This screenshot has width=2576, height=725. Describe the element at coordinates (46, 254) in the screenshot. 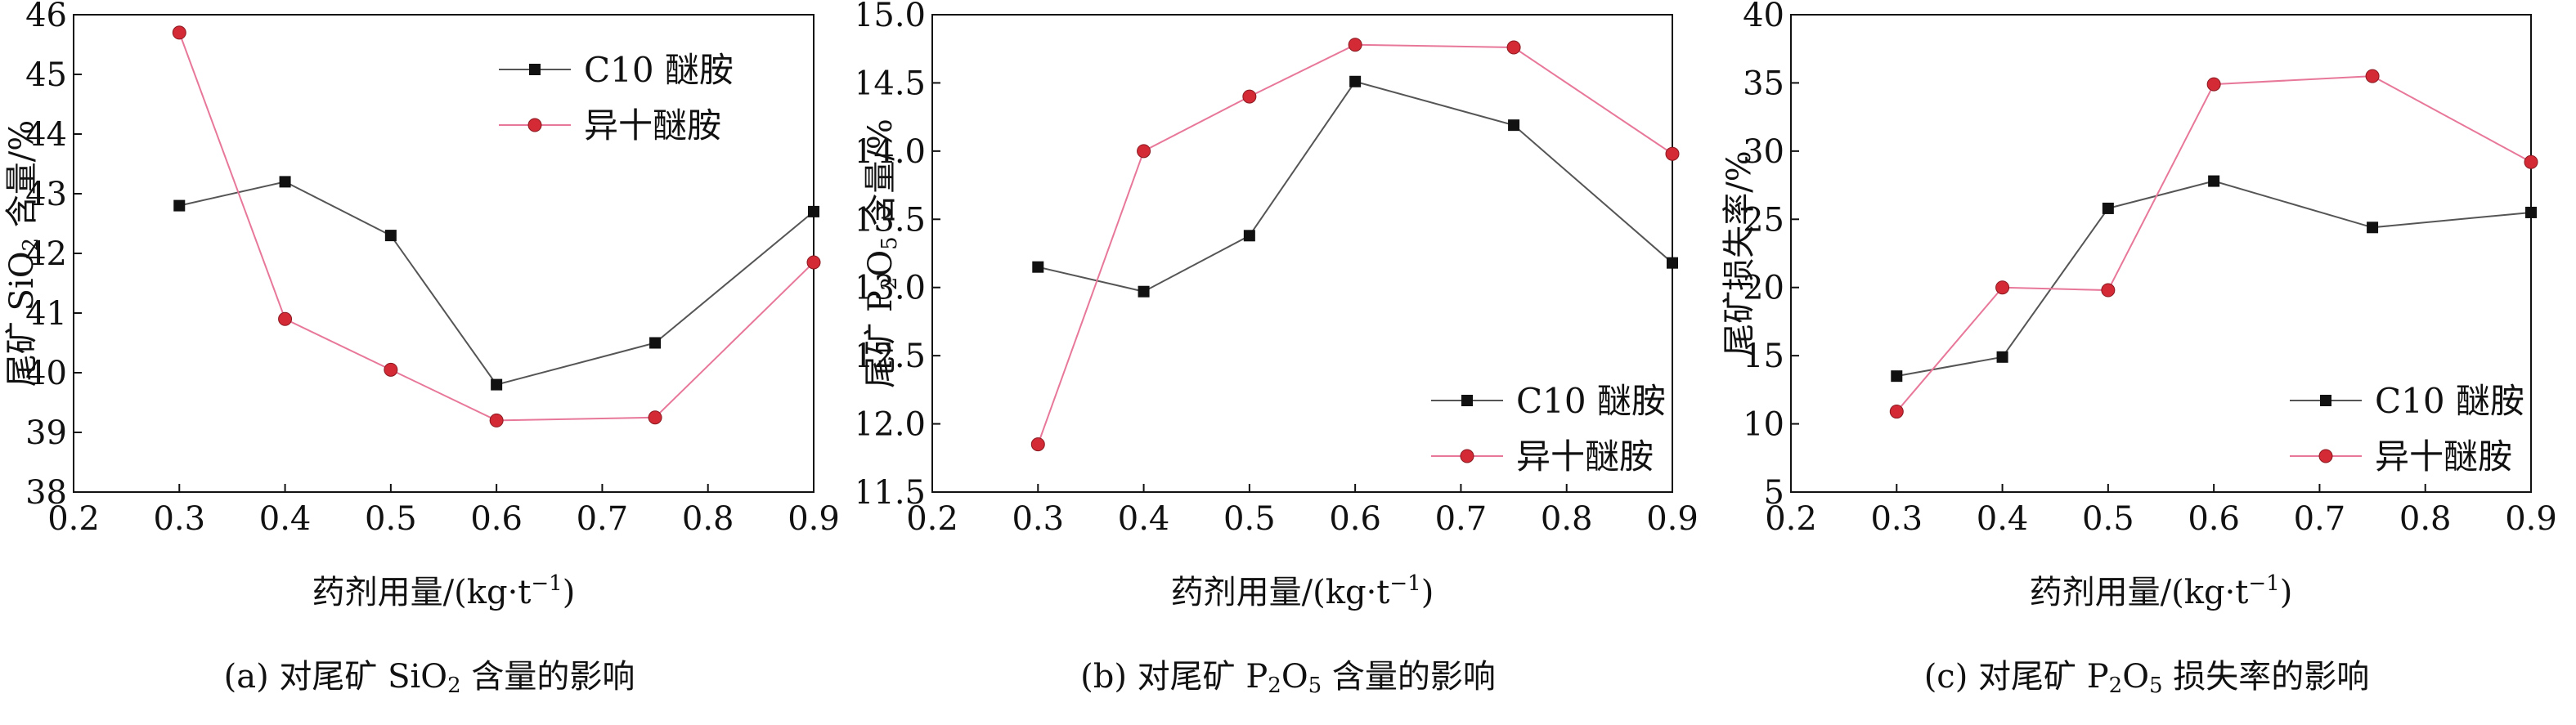

I see `y-tick-label: 42` at that location.